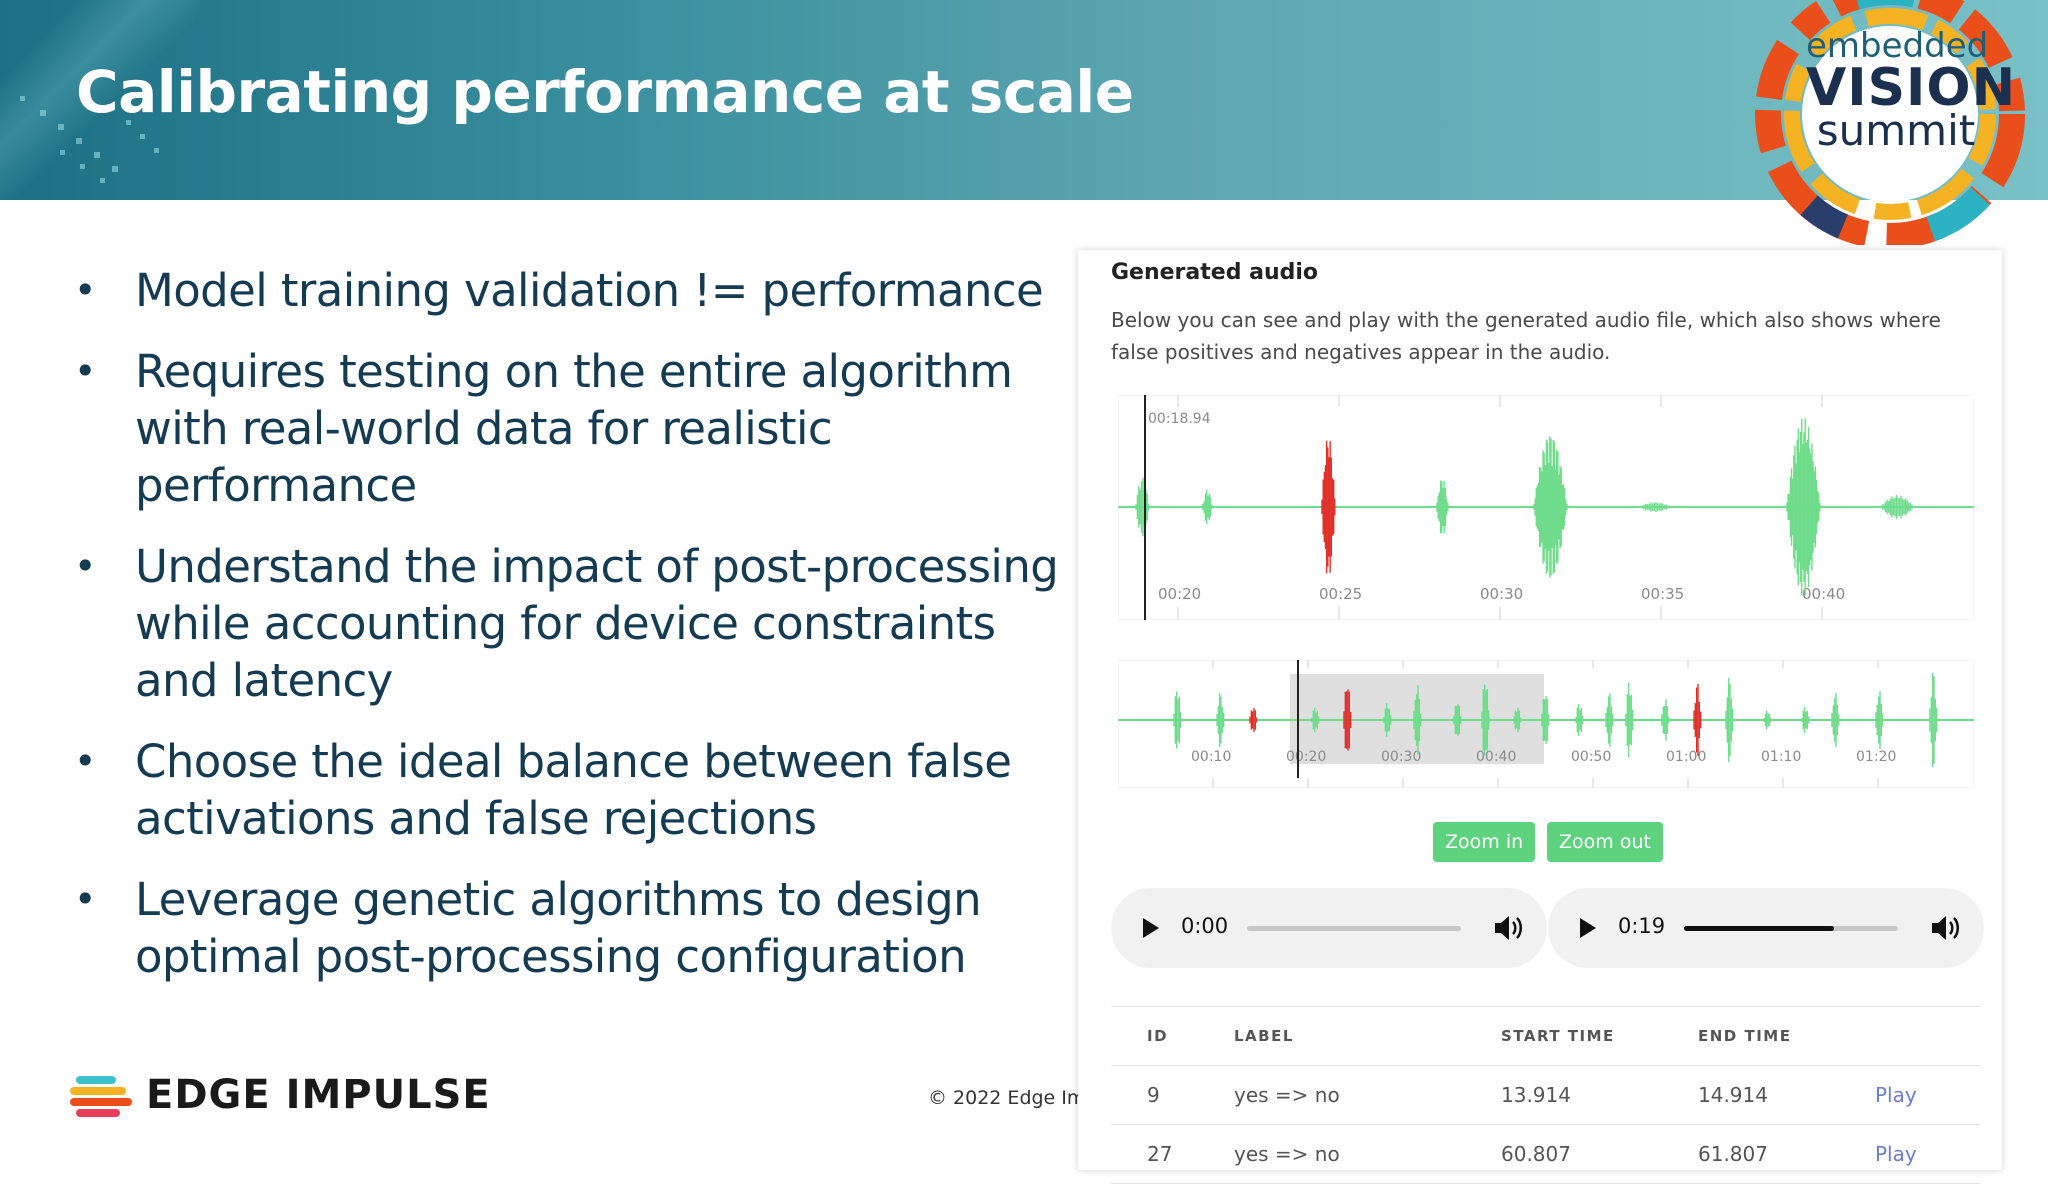 Image resolution: width=2048 pixels, height=1184 pixels. Describe the element at coordinates (1179, 594) in the screenshot. I see `waveform-tick-label: 00:20` at that location.